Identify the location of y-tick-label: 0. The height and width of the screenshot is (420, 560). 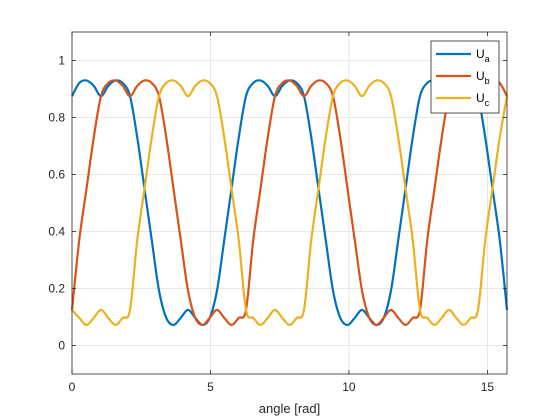
(61, 346).